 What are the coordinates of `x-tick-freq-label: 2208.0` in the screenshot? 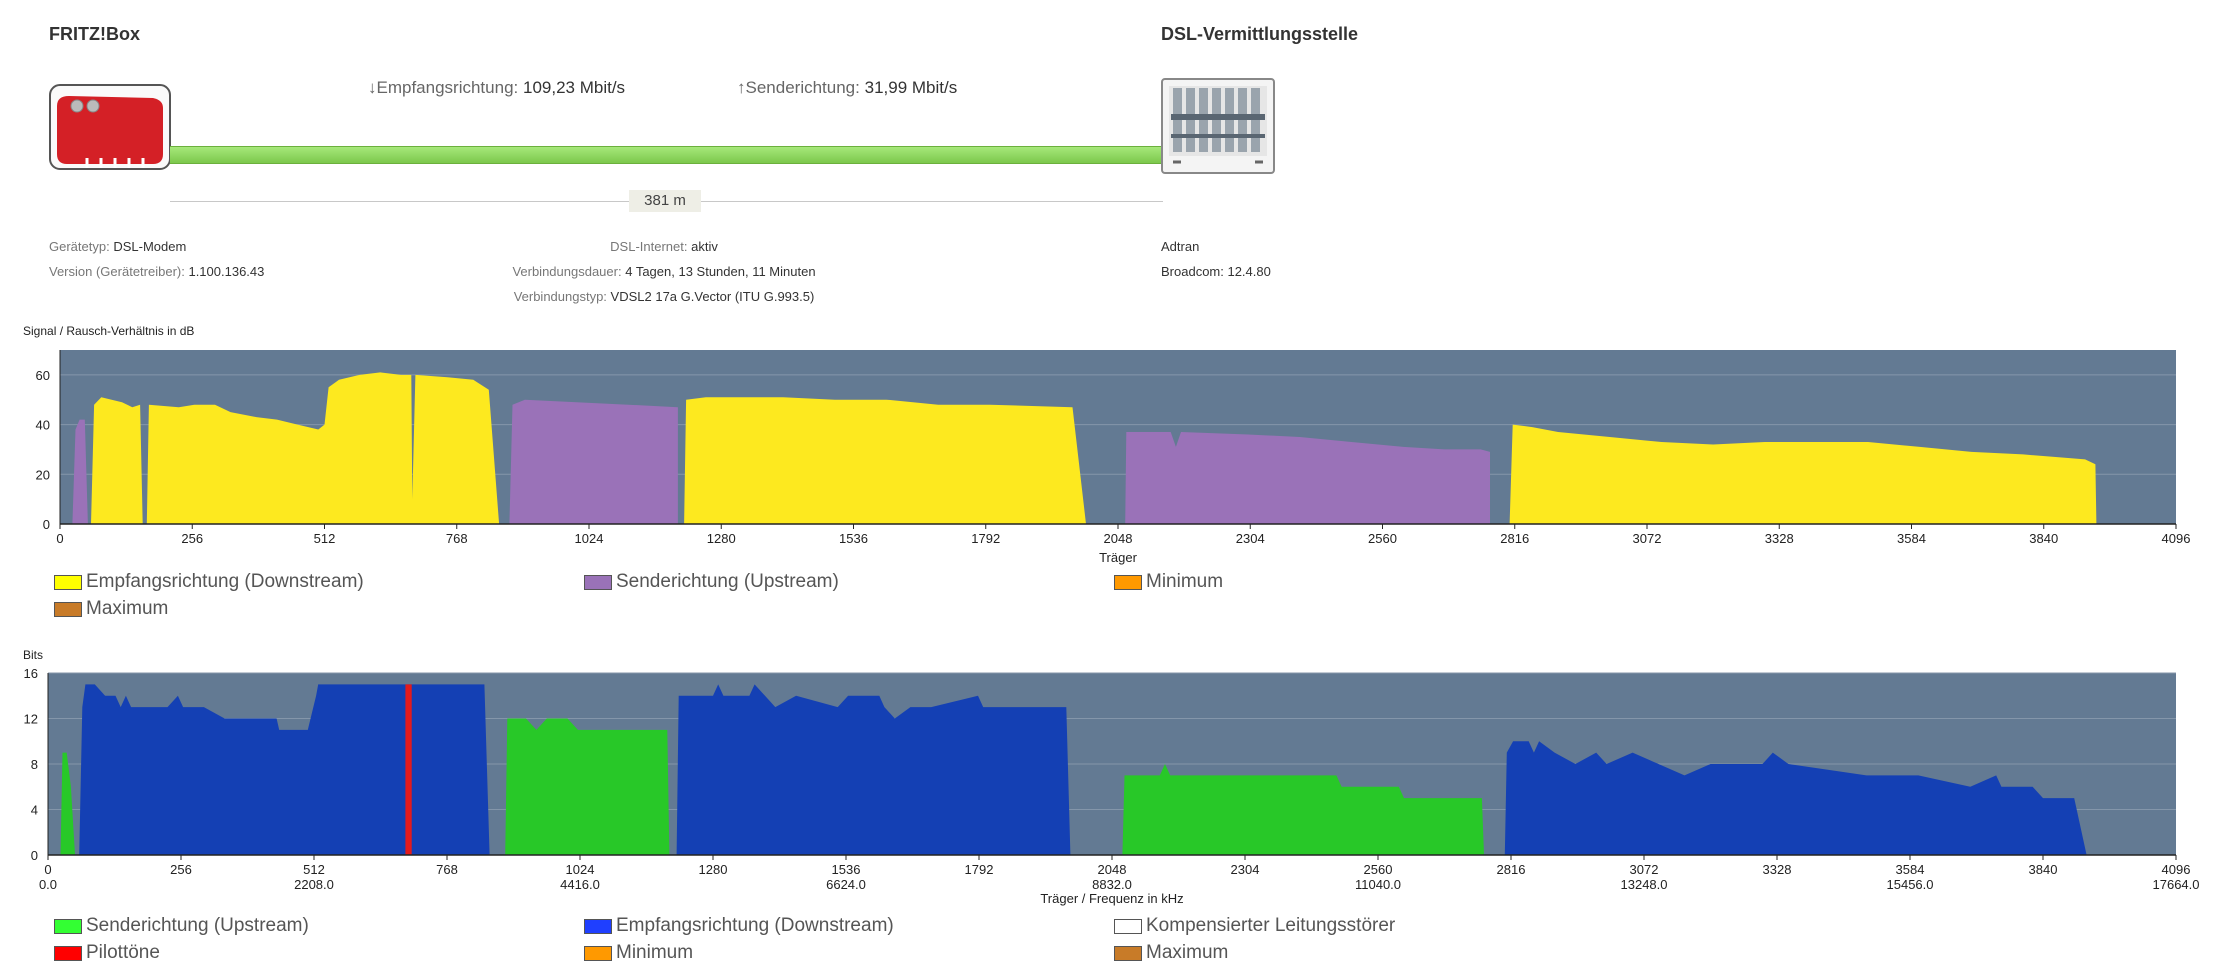 It's located at (314, 884).